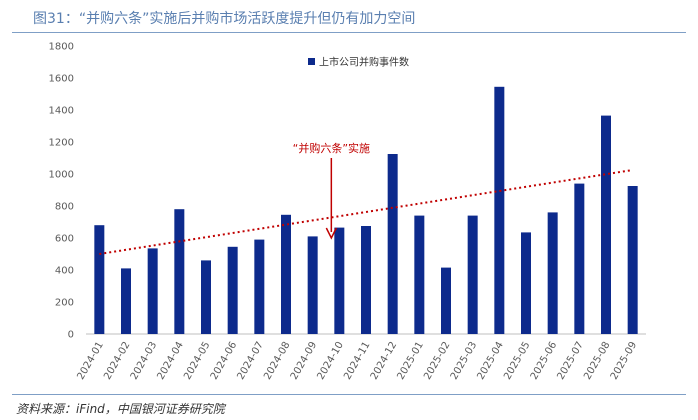 This screenshot has height=420, width=698. I want to click on y-tick-label: 1200, so click(61, 143).